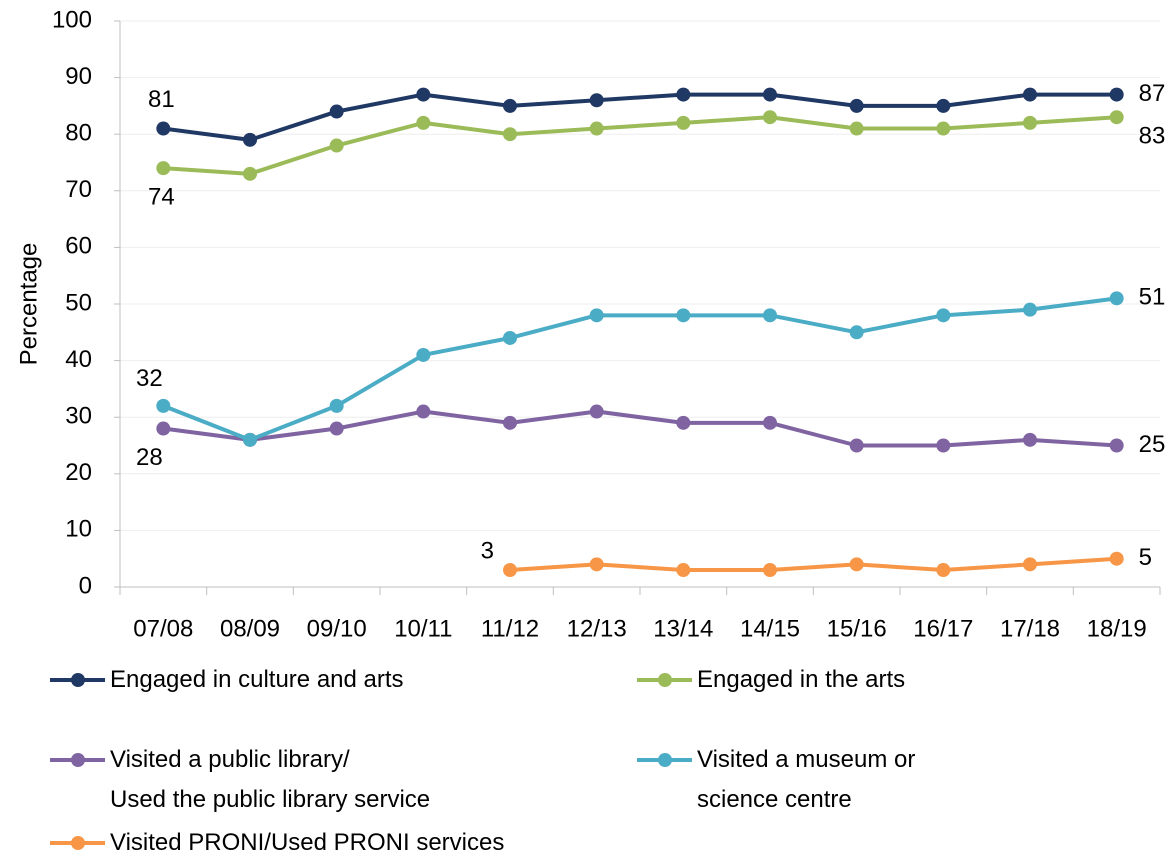 The height and width of the screenshot is (857, 1176). Describe the element at coordinates (337, 628) in the screenshot. I see `x-tick-label: 09/10` at that location.